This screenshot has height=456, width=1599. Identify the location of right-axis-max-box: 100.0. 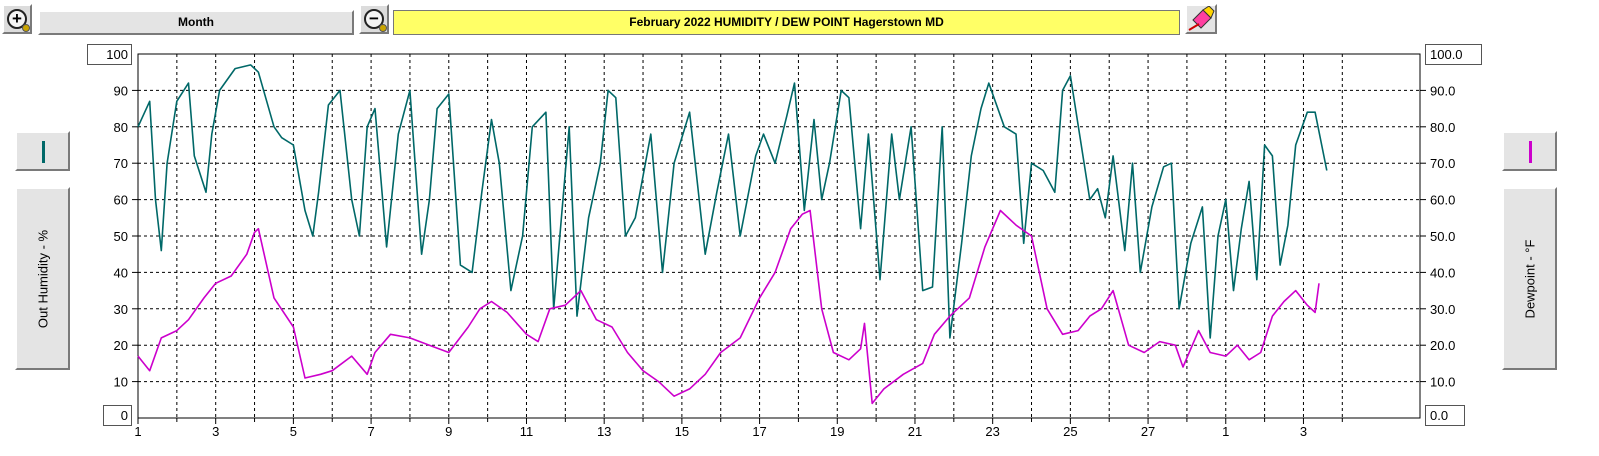
(1453, 54).